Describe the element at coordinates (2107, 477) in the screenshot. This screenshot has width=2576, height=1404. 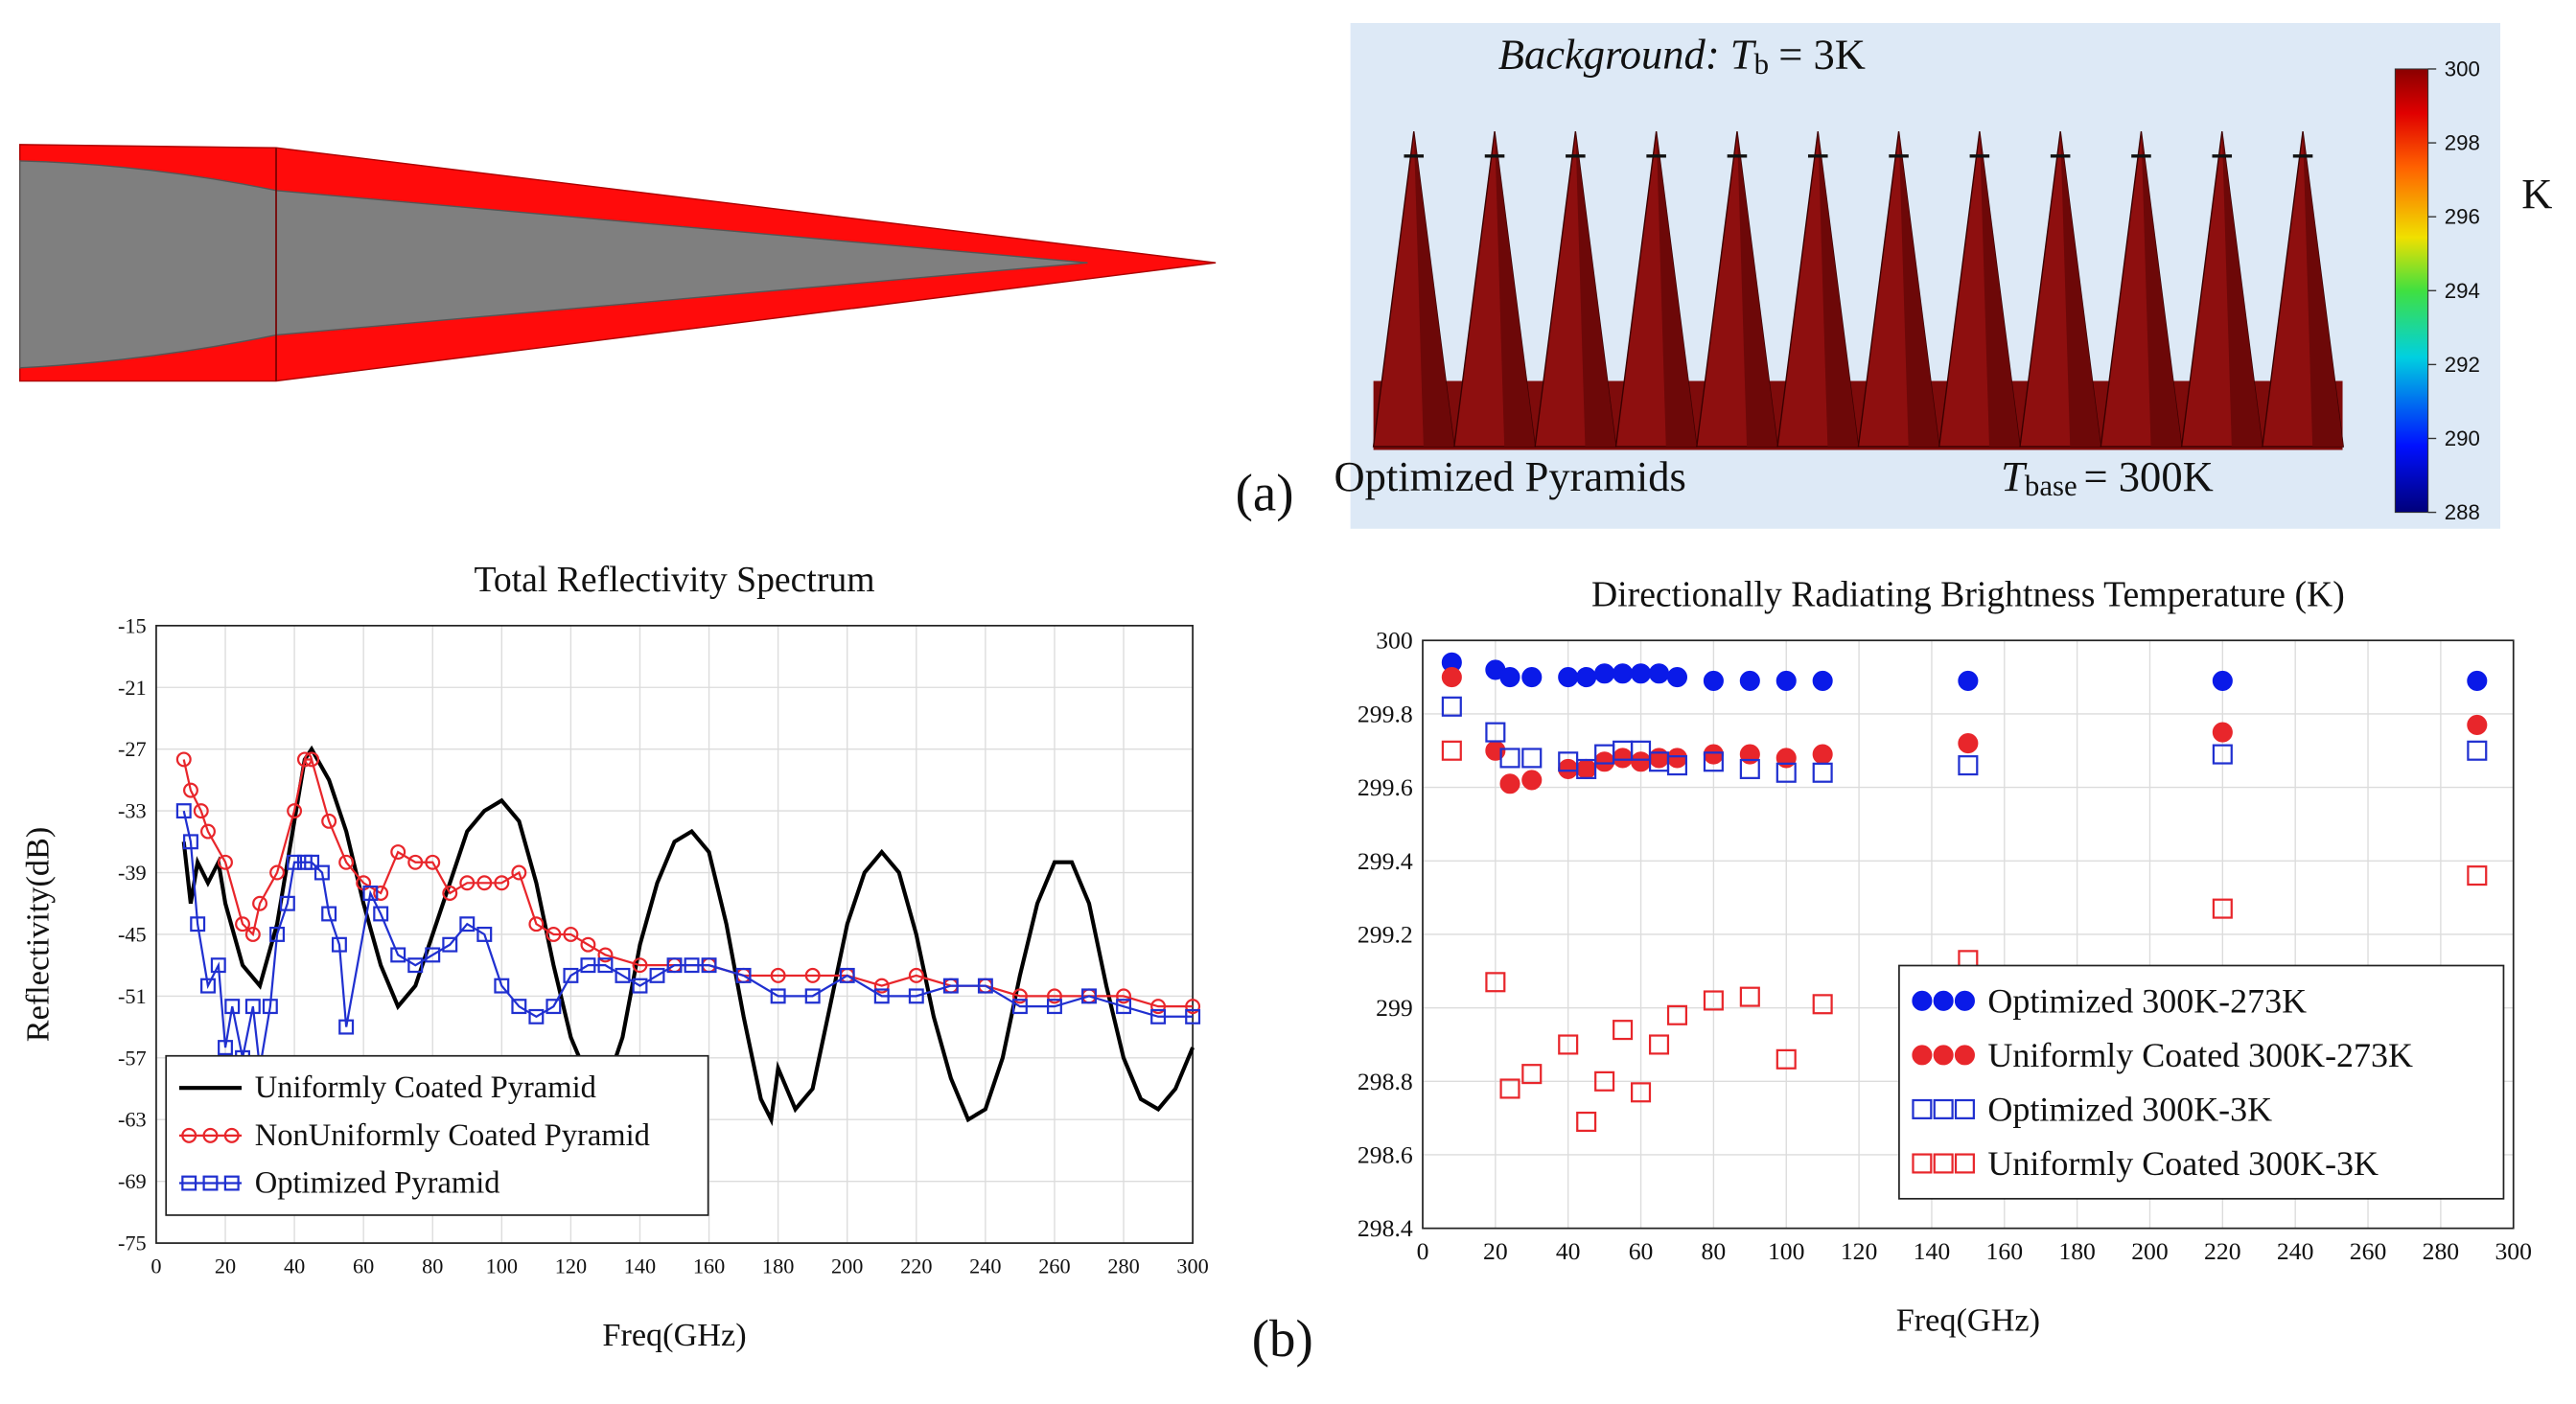
I see `base-label: Tbase = 300K` at that location.